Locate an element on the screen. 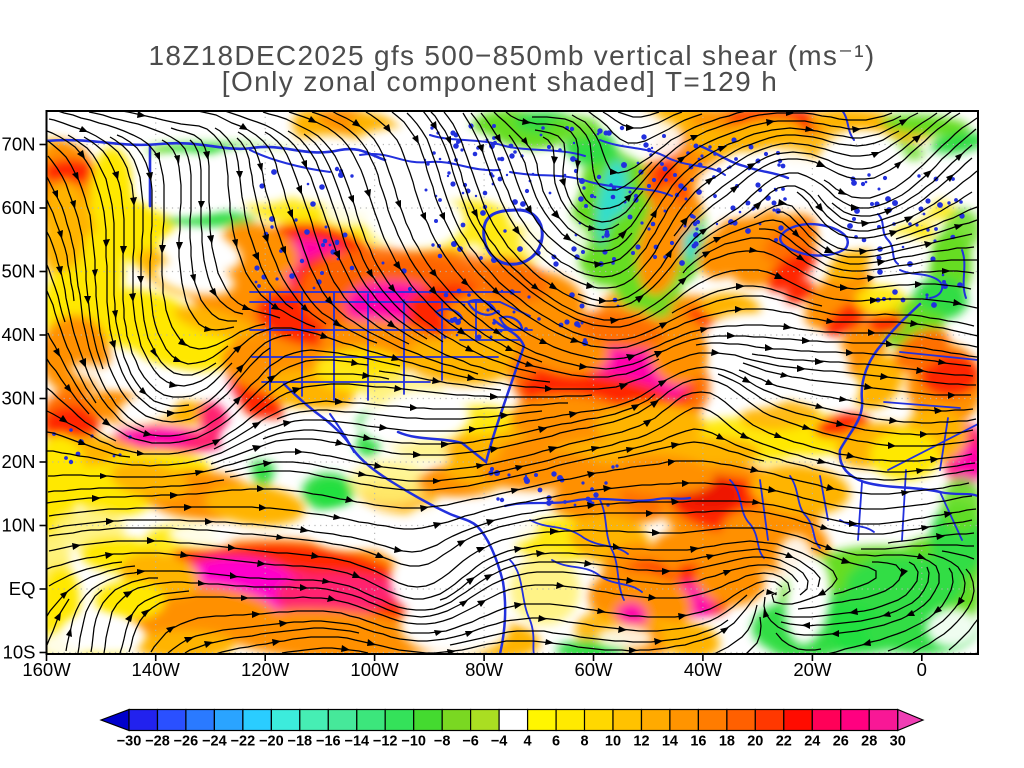  svg-text: 70N is located at coordinates (19, 144).